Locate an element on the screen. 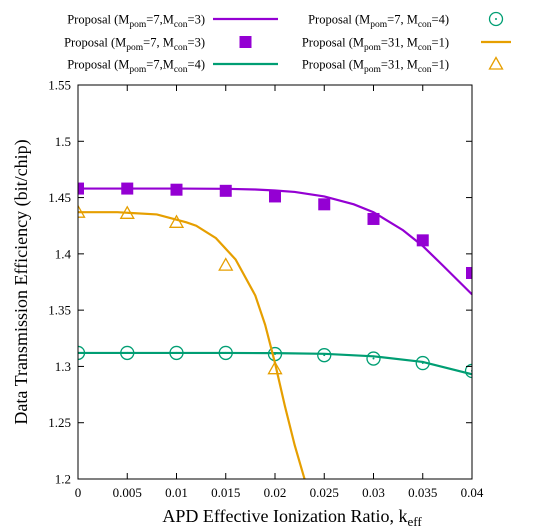 Image resolution: width=550 pixels, height=529 pixels. x-tick-label: 0.015 is located at coordinates (225, 492).